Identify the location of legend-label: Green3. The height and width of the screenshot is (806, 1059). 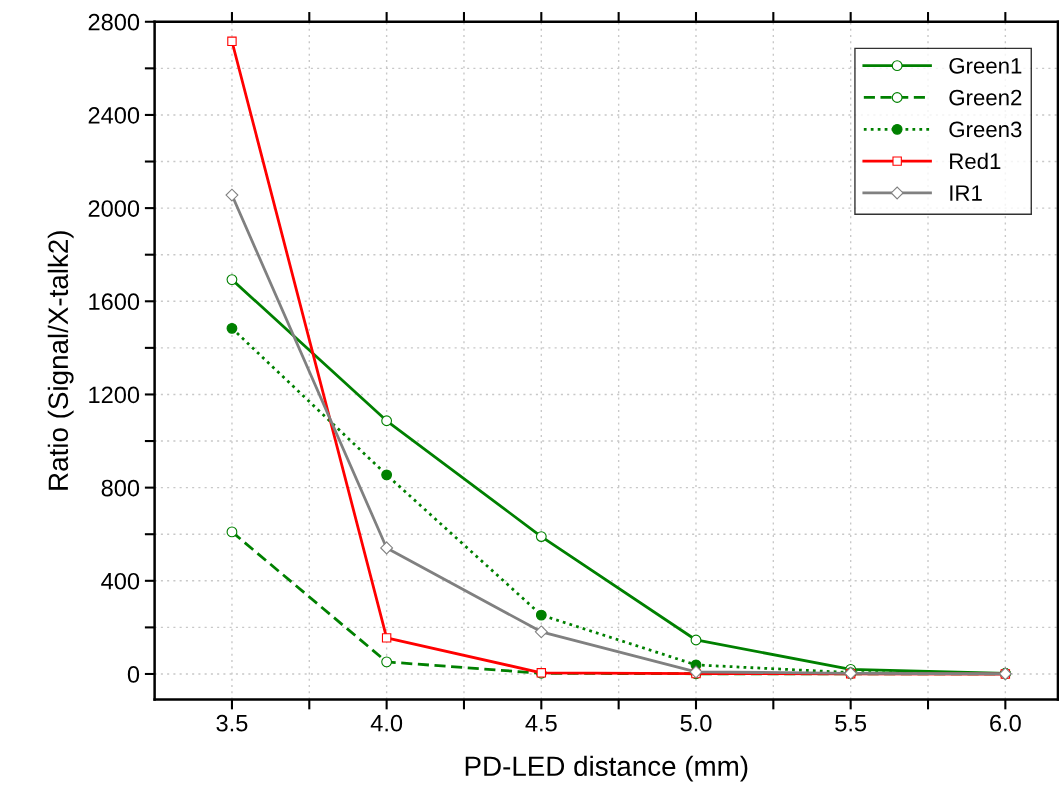
(985, 129).